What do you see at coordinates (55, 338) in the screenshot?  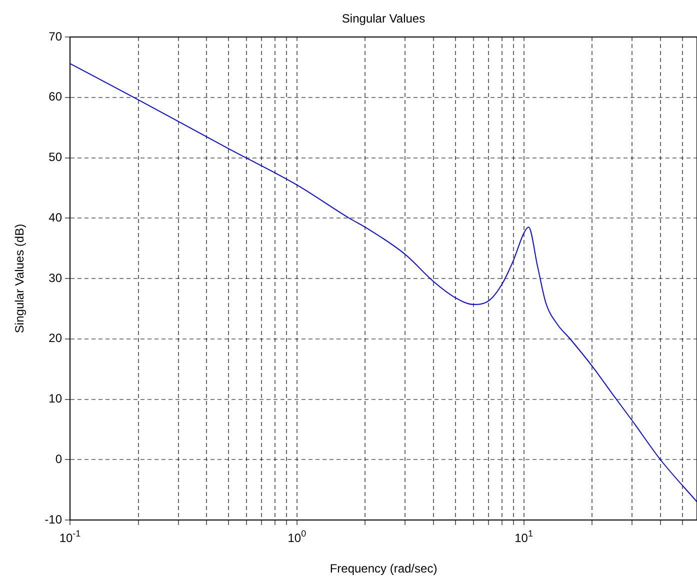 I see `y-tick-label: 20` at bounding box center [55, 338].